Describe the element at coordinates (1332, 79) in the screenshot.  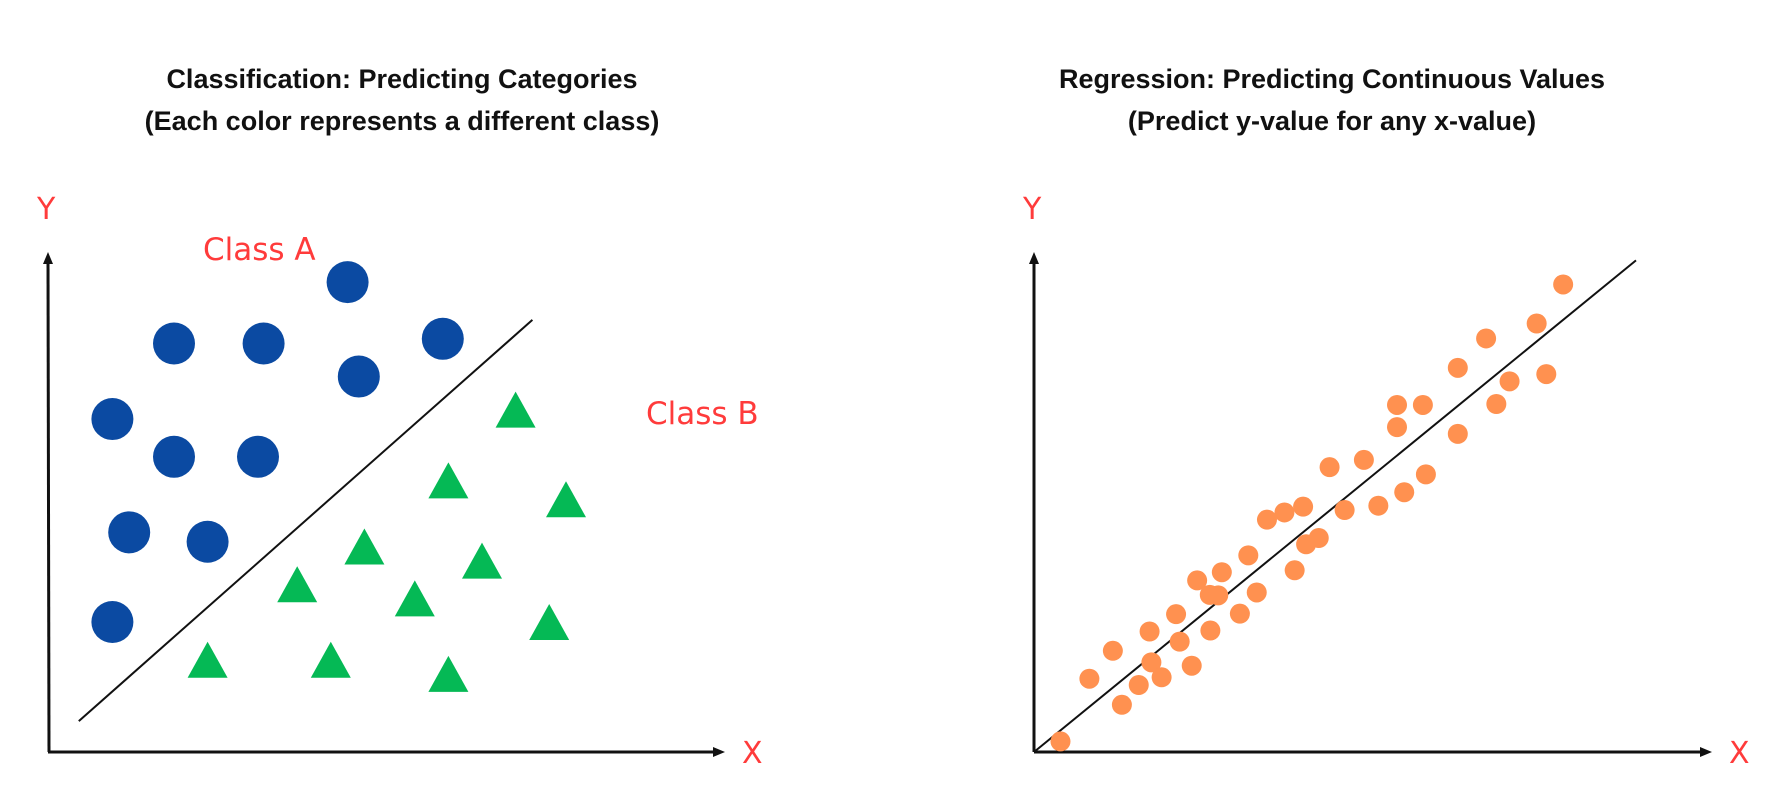
I see `regression-title-line1: Regression: Predicting Continuous Values` at that location.